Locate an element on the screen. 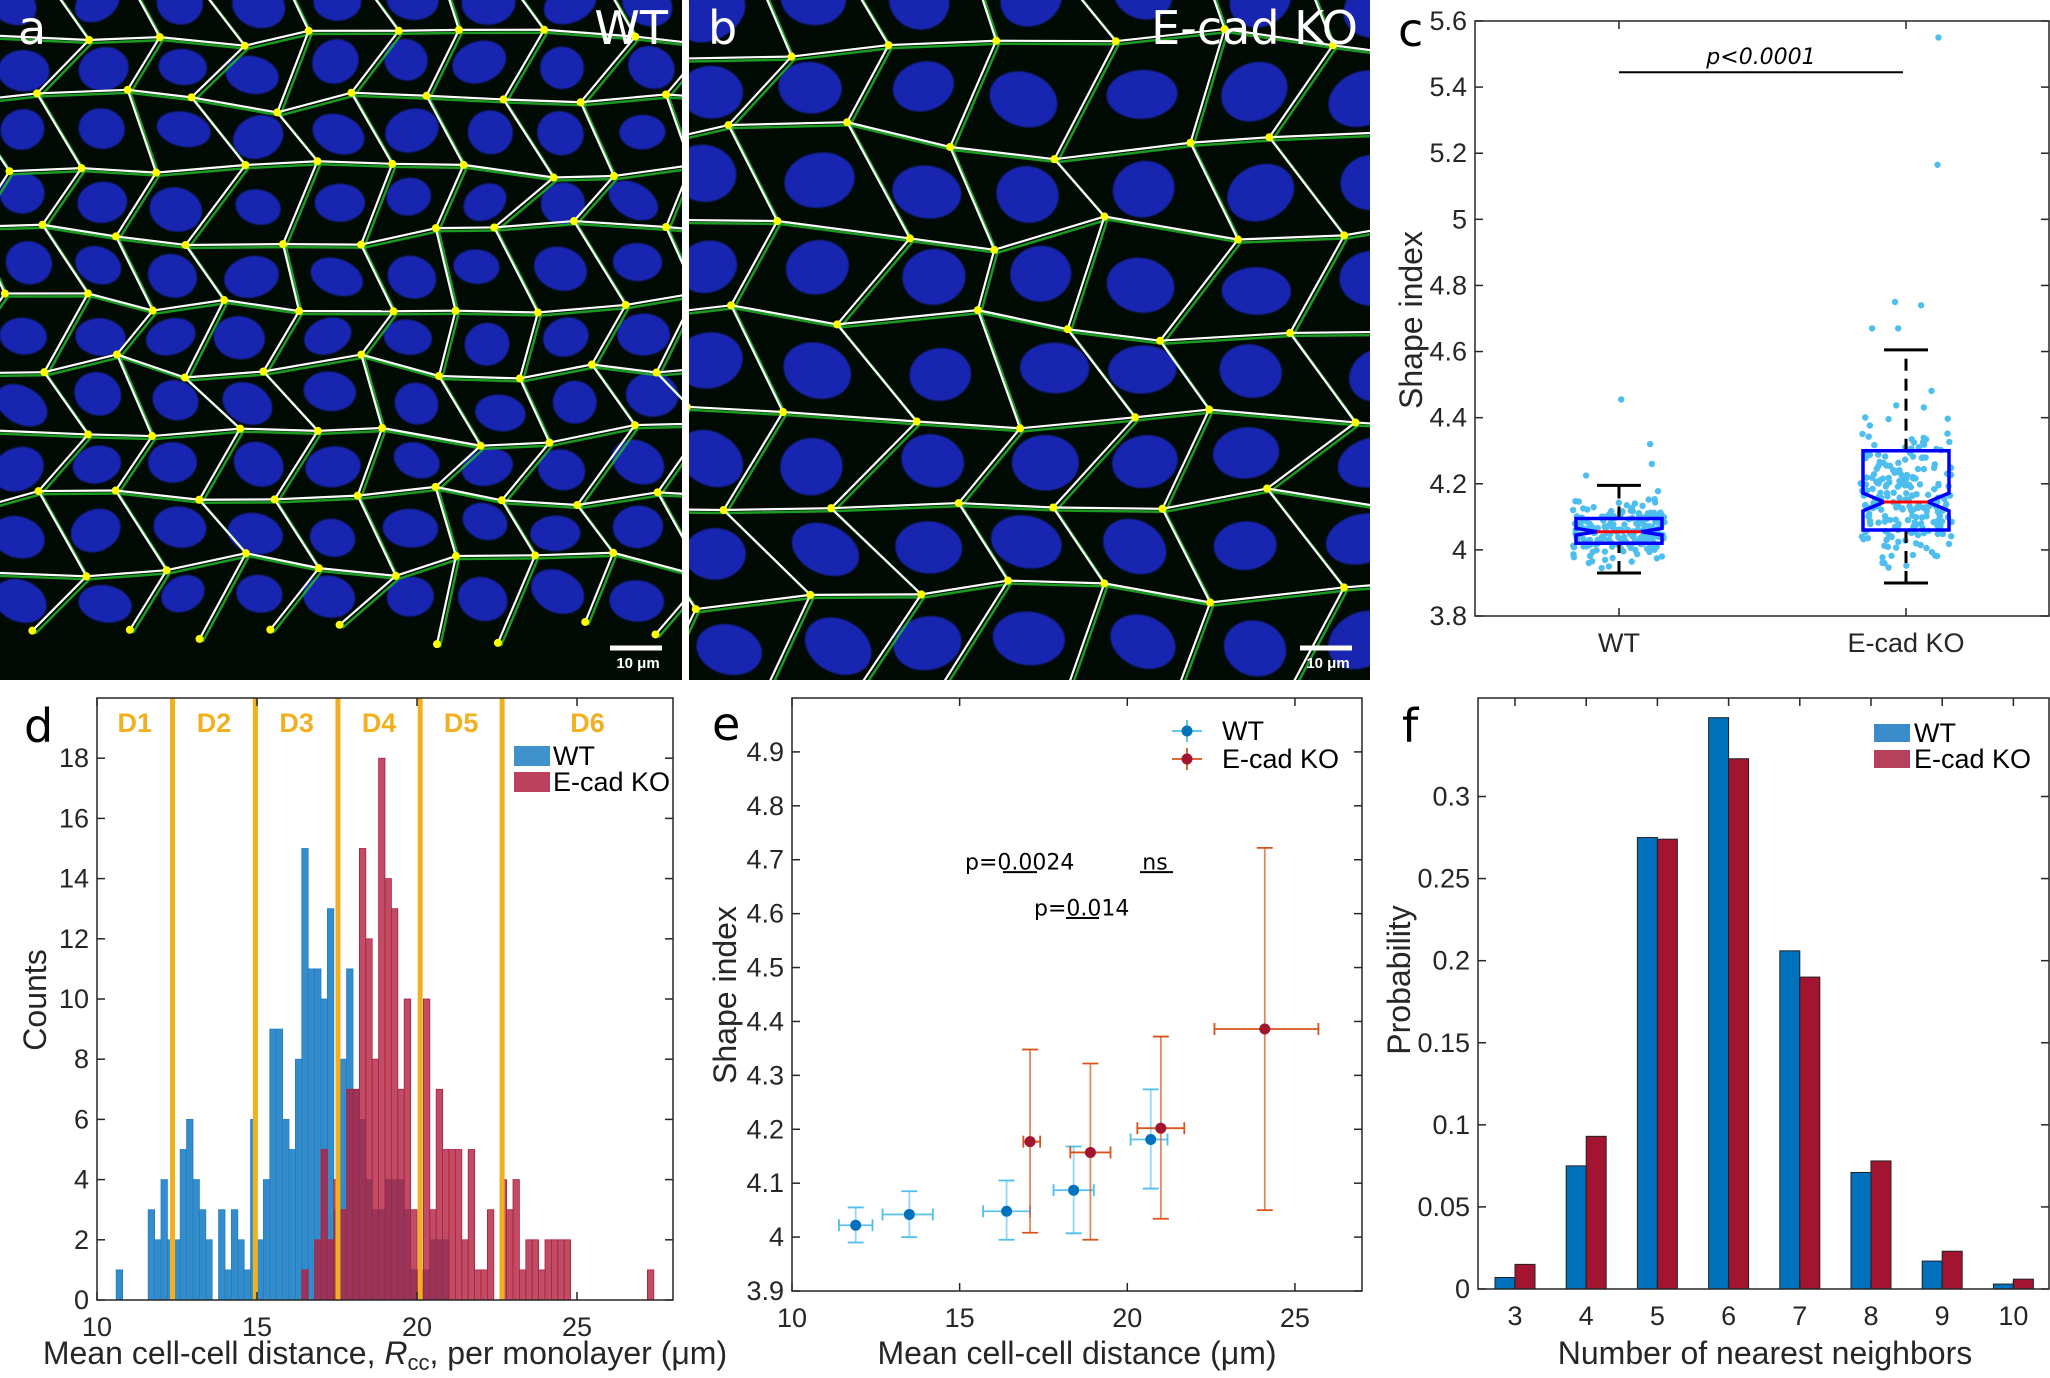  y-tick-label: 16 is located at coordinates (74, 818).